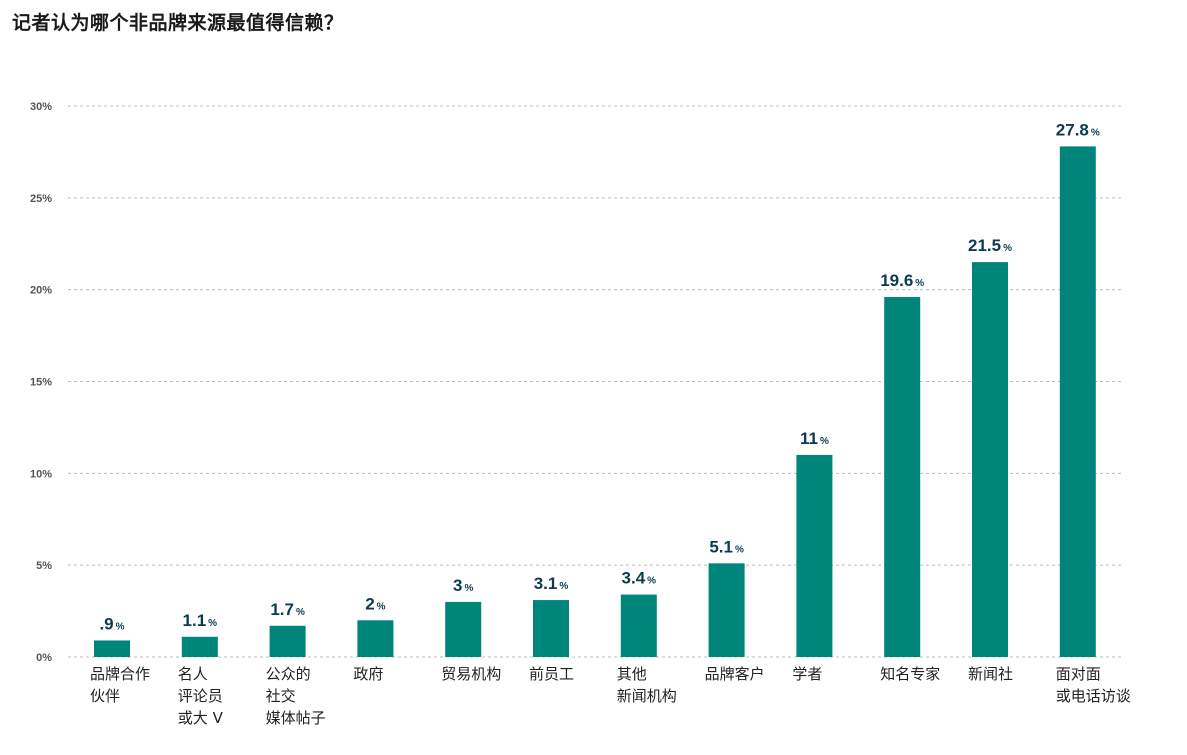 This screenshot has width=1187, height=755. I want to click on x-category-label: 面对面, so click(1078, 674).